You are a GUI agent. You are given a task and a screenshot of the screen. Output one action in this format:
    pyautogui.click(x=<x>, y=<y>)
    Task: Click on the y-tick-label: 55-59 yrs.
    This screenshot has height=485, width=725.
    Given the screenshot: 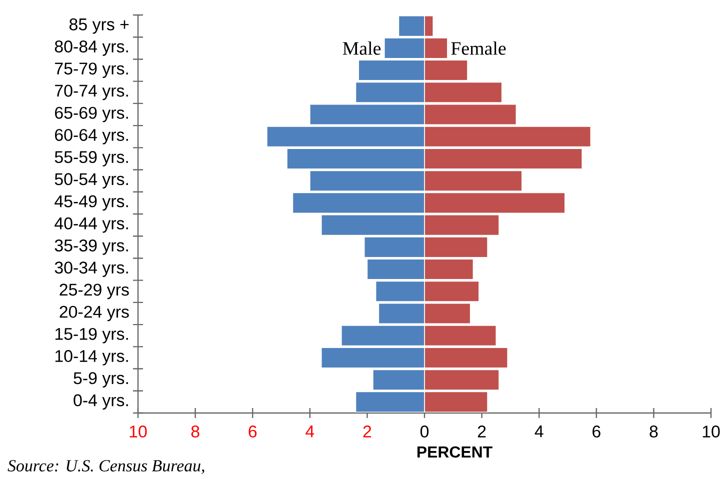 What is the action you would take?
    pyautogui.click(x=91, y=158)
    